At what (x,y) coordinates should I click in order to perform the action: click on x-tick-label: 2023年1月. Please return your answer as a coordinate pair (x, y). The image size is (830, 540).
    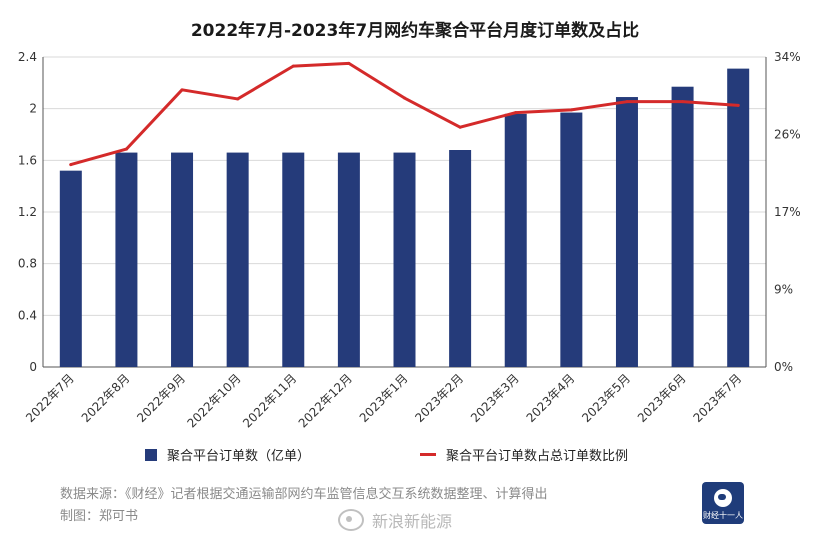
    Looking at the image, I should click on (384, 398).